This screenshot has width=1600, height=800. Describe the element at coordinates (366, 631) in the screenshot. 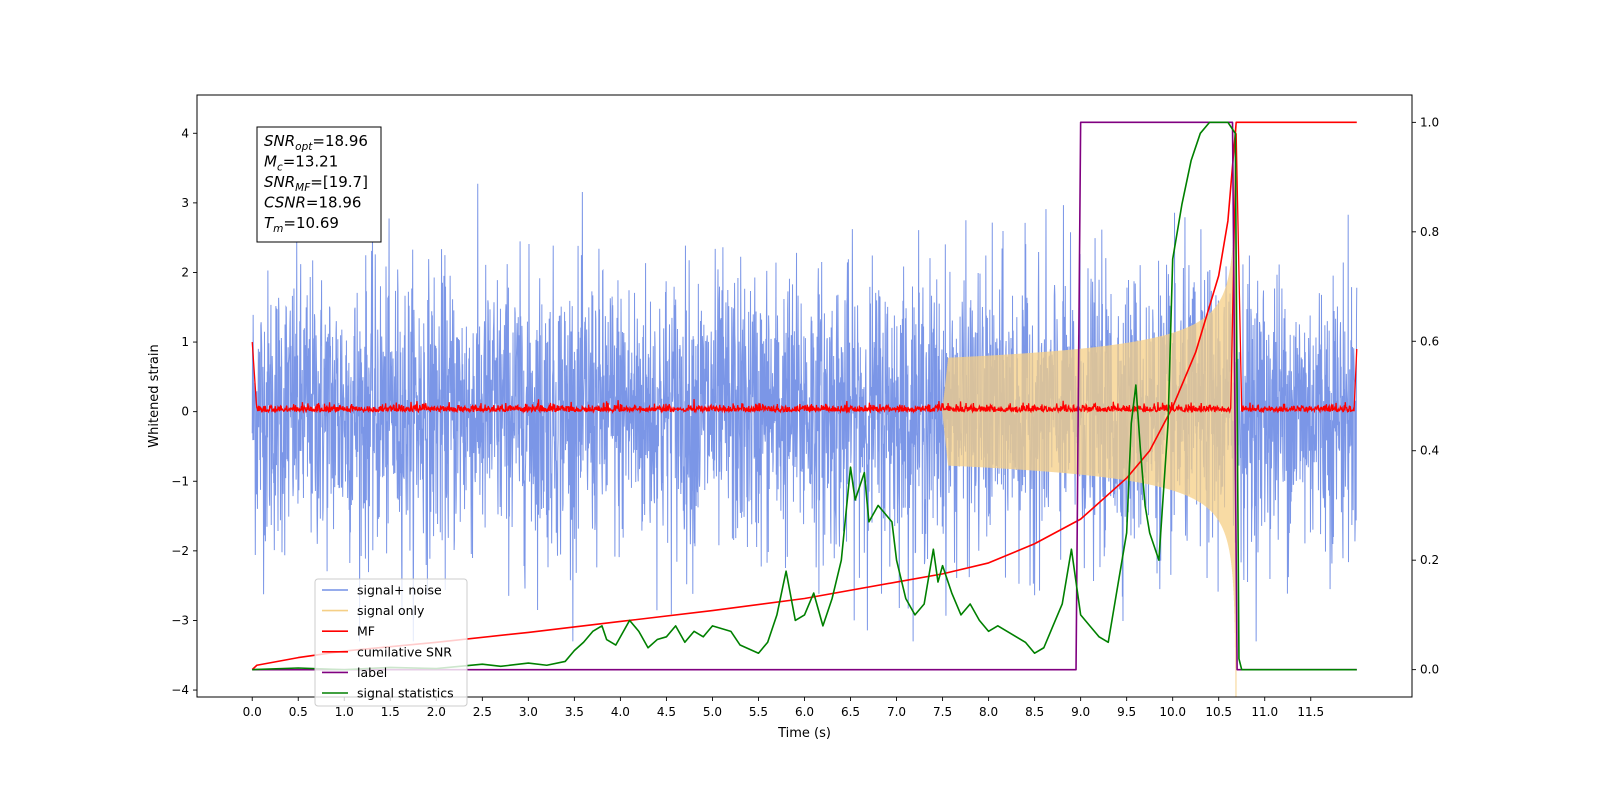

I see `legend-label-mf: MF` at that location.